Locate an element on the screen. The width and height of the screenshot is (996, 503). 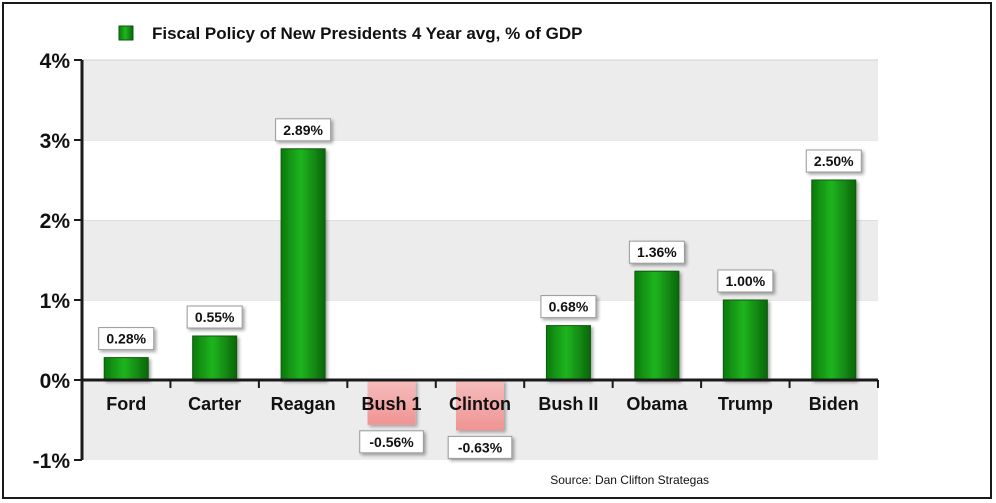
y-axis-ticks: -1% 0% 1% 2% 3% 4% is located at coordinates (57, 261).